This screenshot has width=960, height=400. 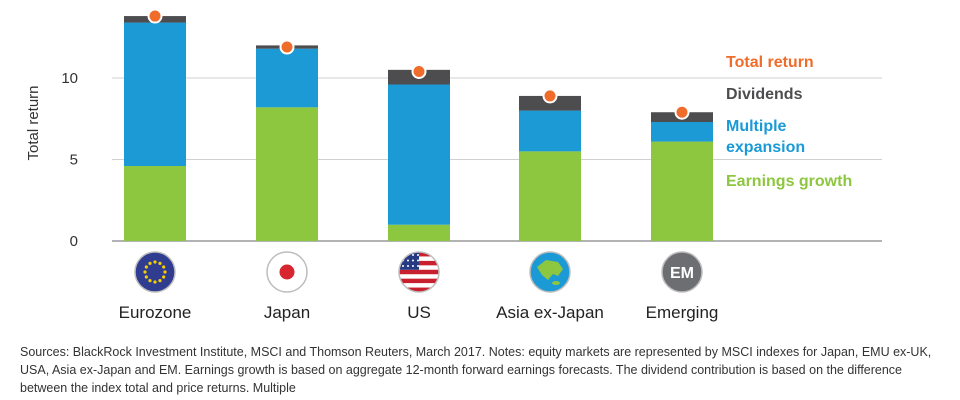 I want to click on us-flag-icon, so click(x=419, y=272).